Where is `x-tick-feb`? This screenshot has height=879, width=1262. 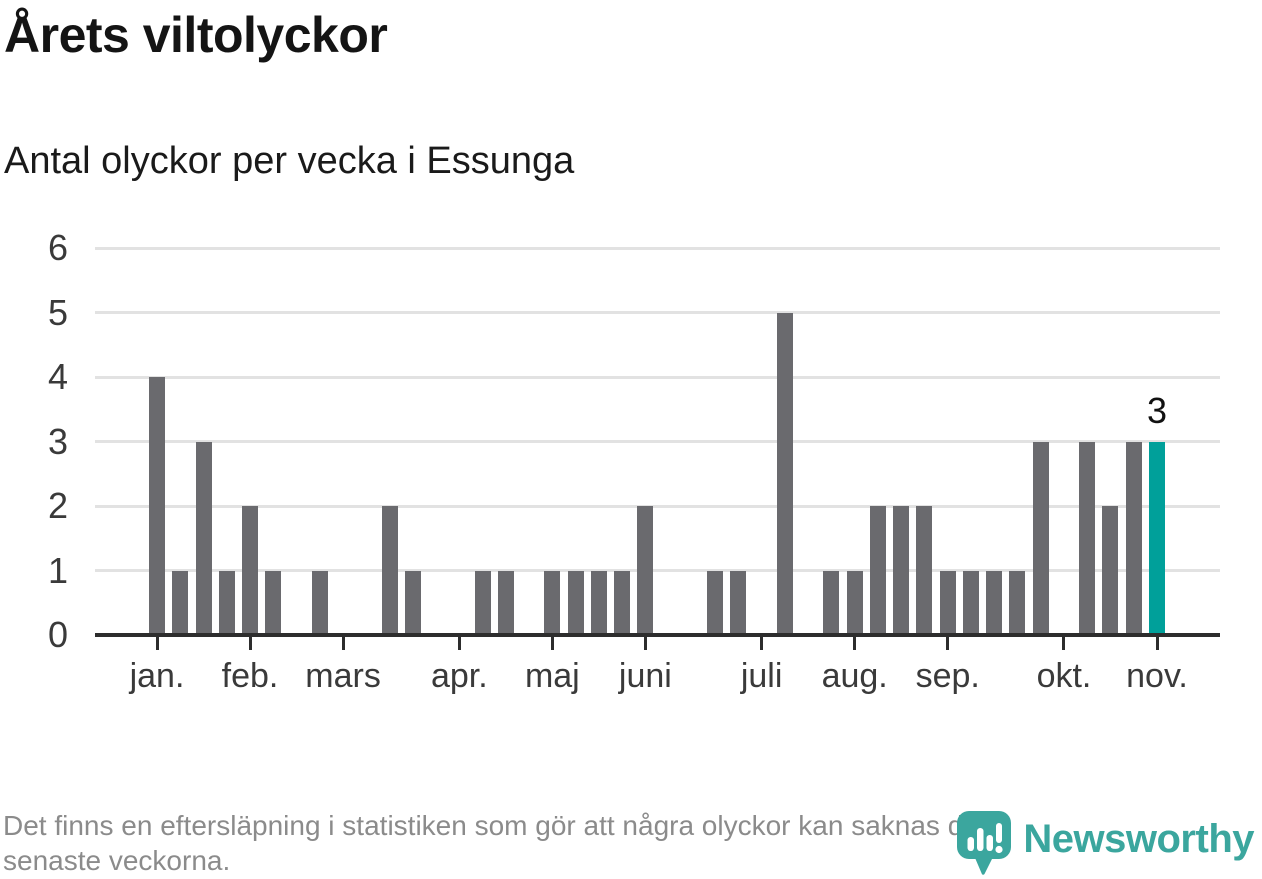
x-tick-feb is located at coordinates (250, 643).